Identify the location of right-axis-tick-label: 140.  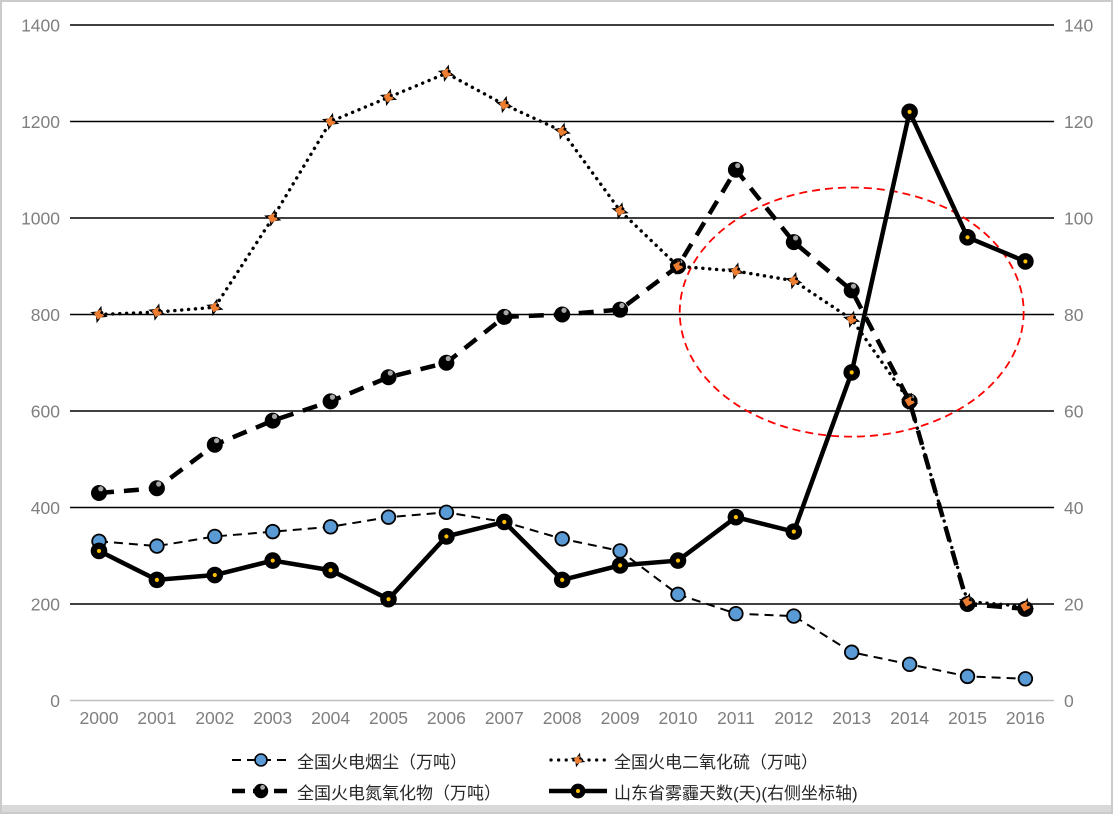
(1078, 26).